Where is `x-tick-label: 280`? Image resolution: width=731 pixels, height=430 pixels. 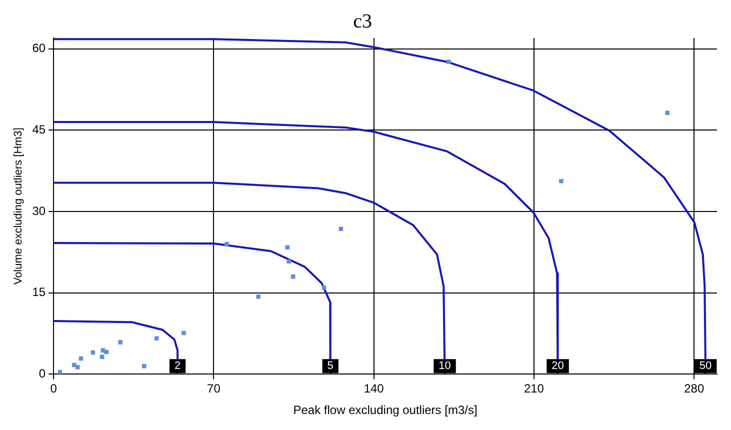
x-tick-label: 280 is located at coordinates (694, 389).